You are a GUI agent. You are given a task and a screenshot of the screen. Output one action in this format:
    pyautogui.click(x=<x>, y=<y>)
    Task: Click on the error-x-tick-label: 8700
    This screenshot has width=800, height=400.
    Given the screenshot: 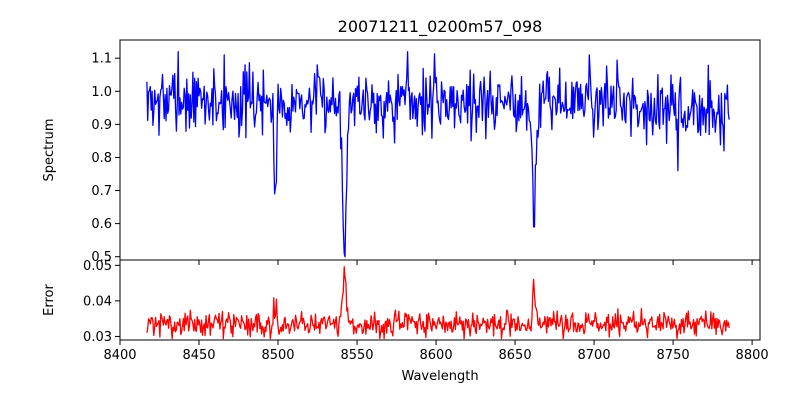 What is the action you would take?
    pyautogui.click(x=594, y=355)
    